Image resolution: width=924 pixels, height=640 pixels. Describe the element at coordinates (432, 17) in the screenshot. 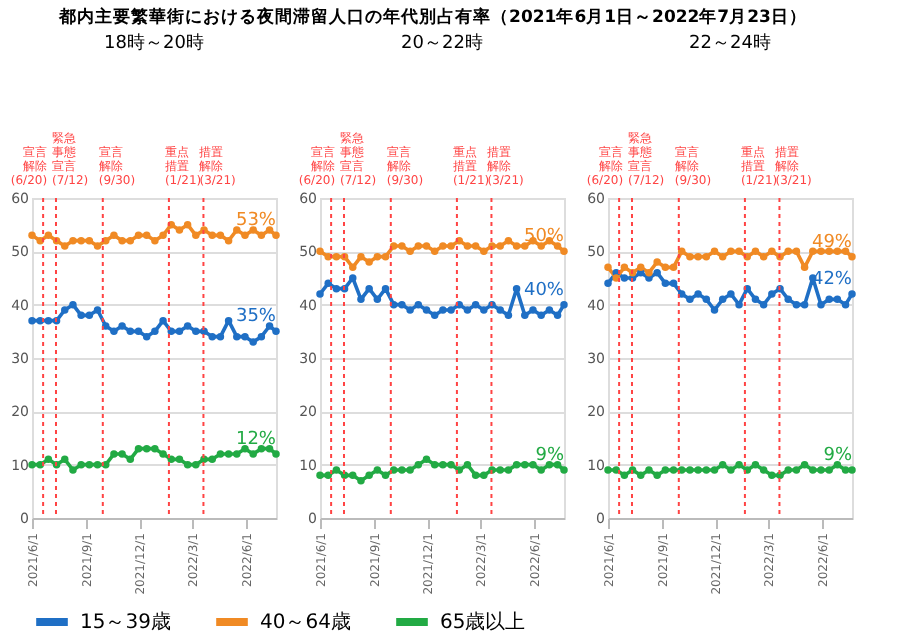

I see `text: 都内主要繁華街における夜間滞留人口の年代別占有率（2021年6月1日～2022年7月23日）` at that location.